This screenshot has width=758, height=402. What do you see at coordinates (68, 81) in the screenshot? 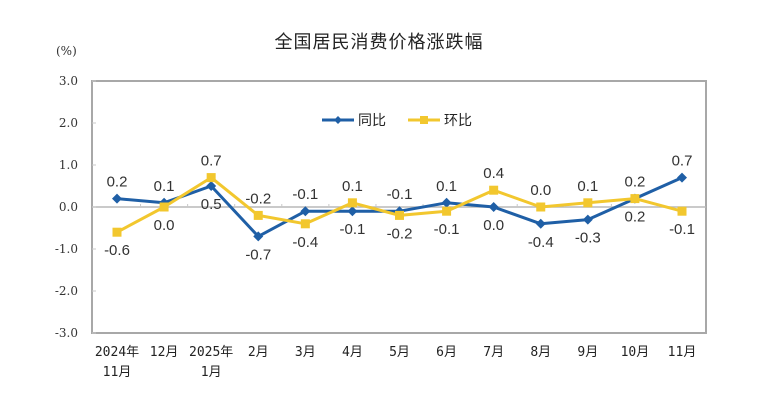
I see `y-tick-label: 3.0` at bounding box center [68, 81].